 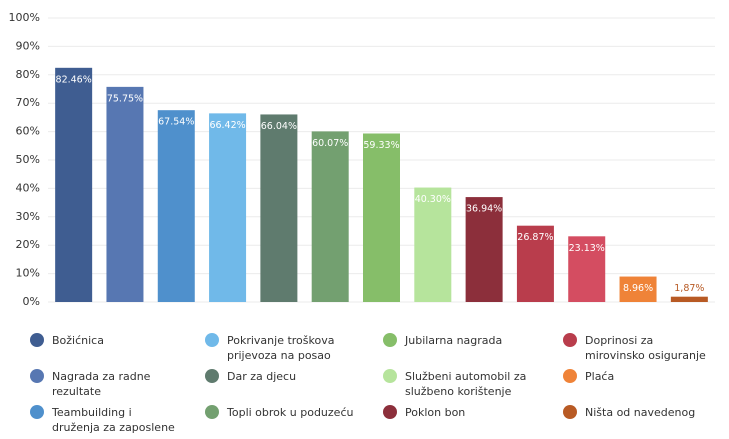 What do you see at coordinates (638, 376) in the screenshot?
I see `legend-item: Plaća` at bounding box center [638, 376].